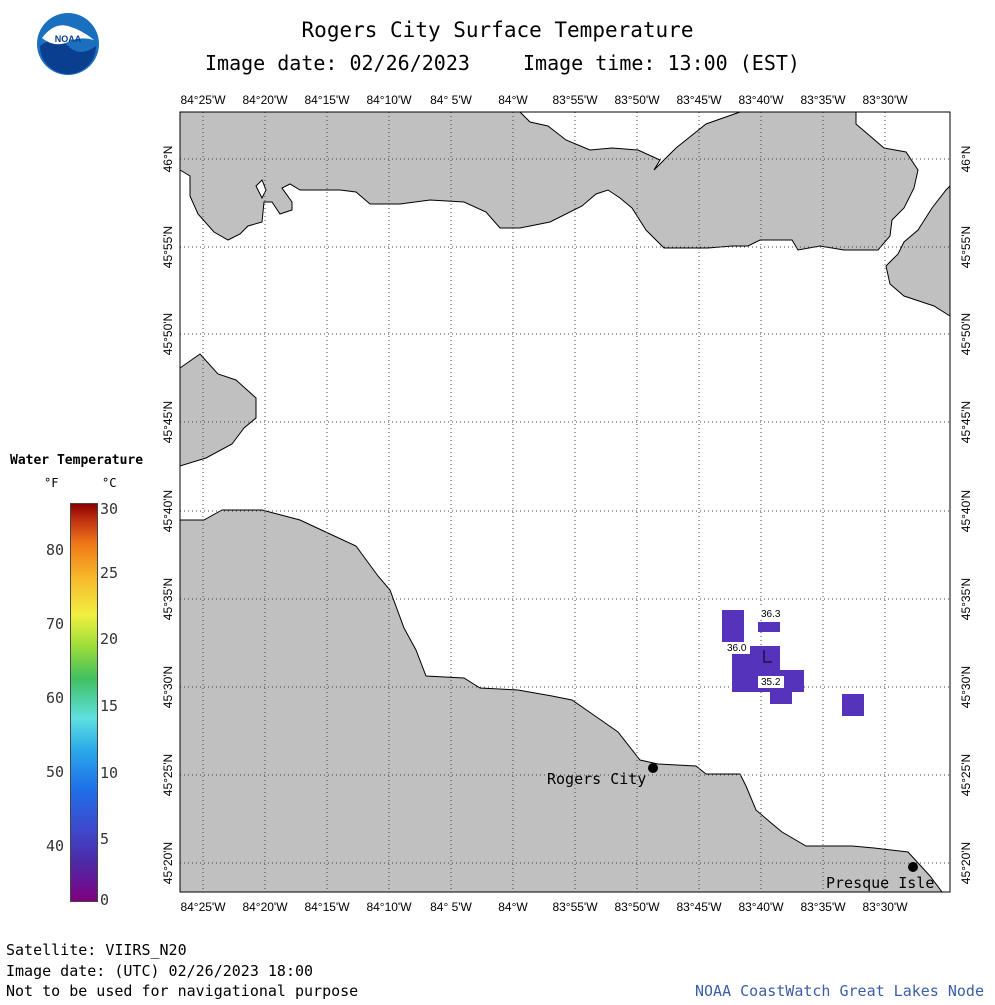 This screenshot has width=995, height=1005. What do you see at coordinates (549, 181) in the screenshot?
I see `land-north-shore` at bounding box center [549, 181].